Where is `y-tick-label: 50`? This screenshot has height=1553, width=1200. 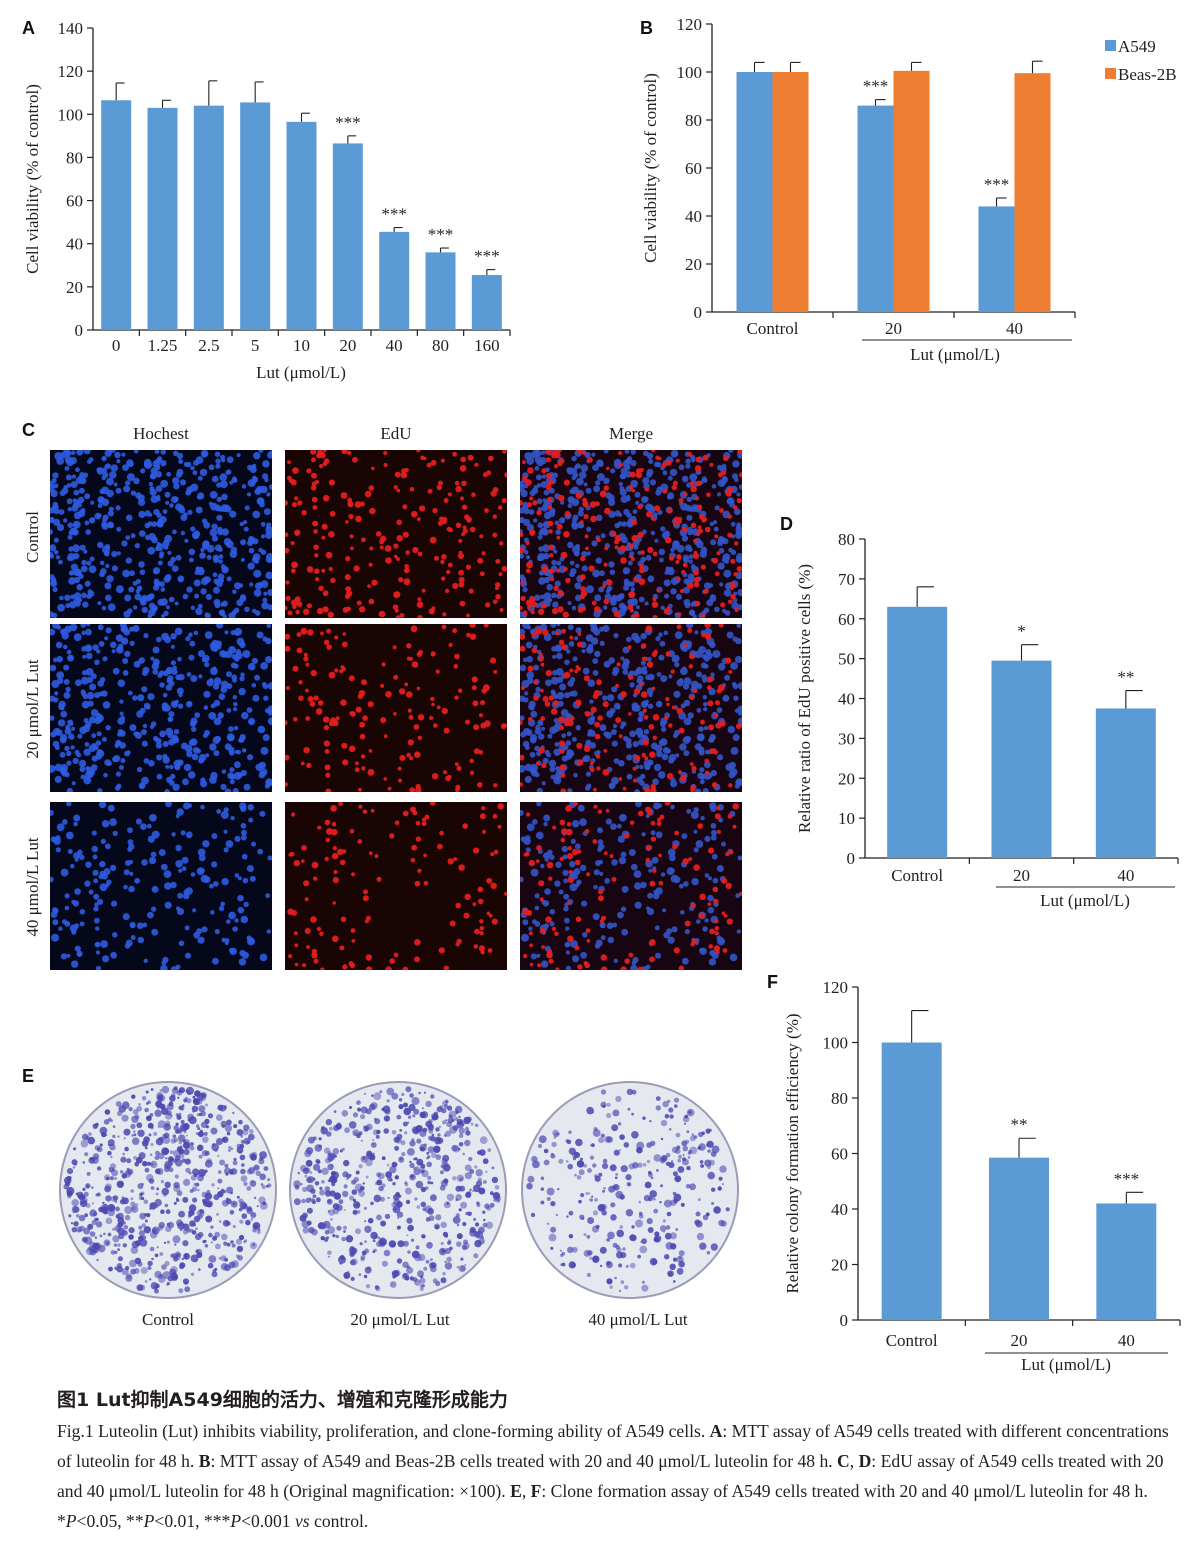 y-tick-label: 50 is located at coordinates (846, 659).